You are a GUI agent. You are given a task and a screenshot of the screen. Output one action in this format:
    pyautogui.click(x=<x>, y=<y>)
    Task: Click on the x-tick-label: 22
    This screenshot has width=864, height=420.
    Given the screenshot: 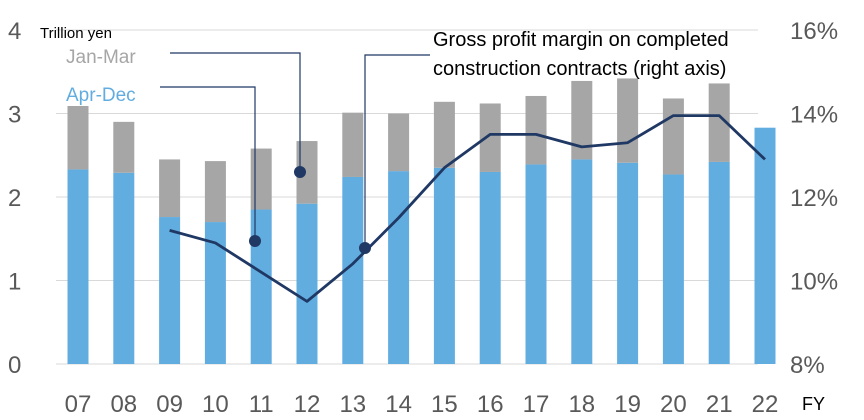 What is the action you would take?
    pyautogui.click(x=765, y=404)
    